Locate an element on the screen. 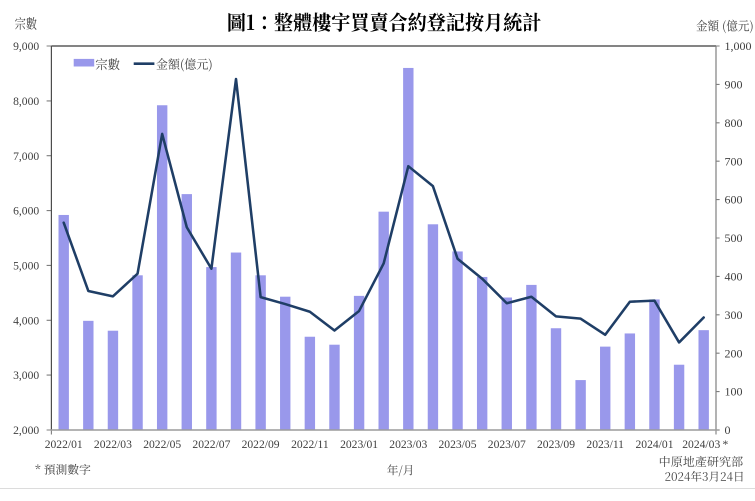  svg-text: 6,000 is located at coordinates (26, 211).